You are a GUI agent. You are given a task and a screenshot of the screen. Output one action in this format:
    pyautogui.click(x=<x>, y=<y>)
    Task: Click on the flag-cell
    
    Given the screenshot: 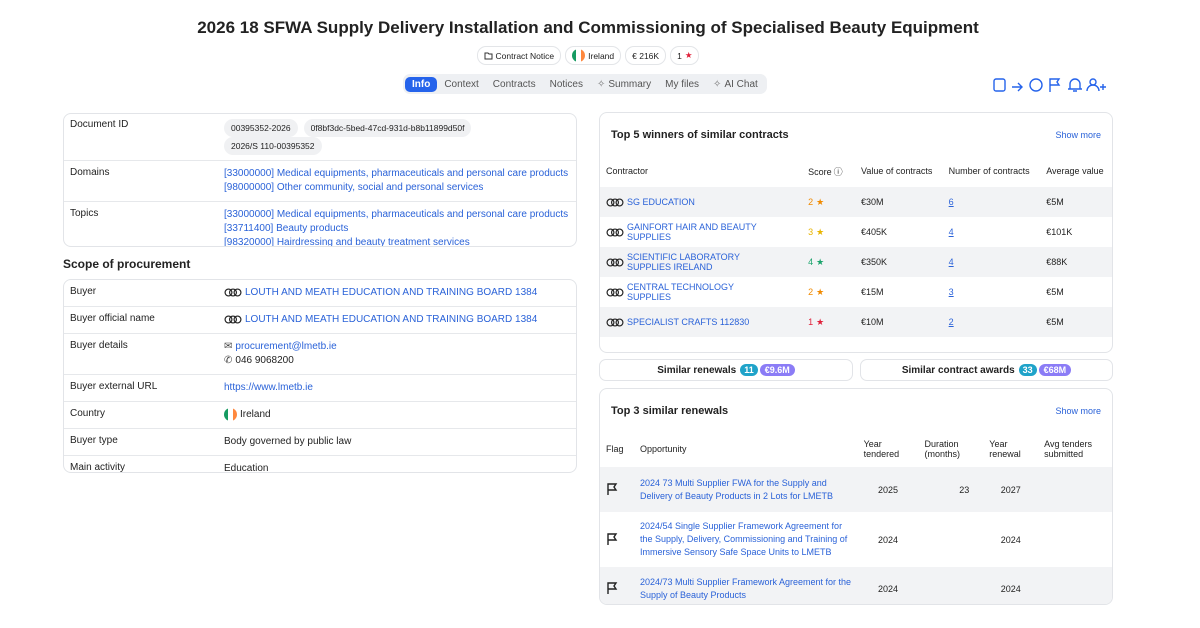 What is the action you would take?
    pyautogui.click(x=617, y=489)
    